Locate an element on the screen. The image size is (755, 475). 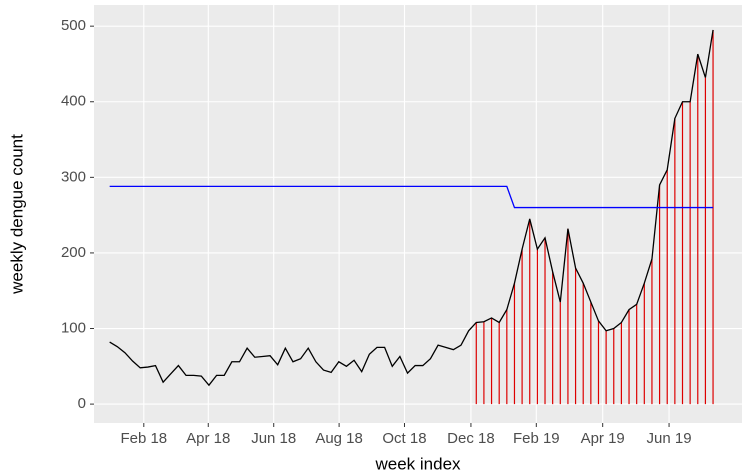
x-tick-label: Apr 19 is located at coordinates (603, 438).